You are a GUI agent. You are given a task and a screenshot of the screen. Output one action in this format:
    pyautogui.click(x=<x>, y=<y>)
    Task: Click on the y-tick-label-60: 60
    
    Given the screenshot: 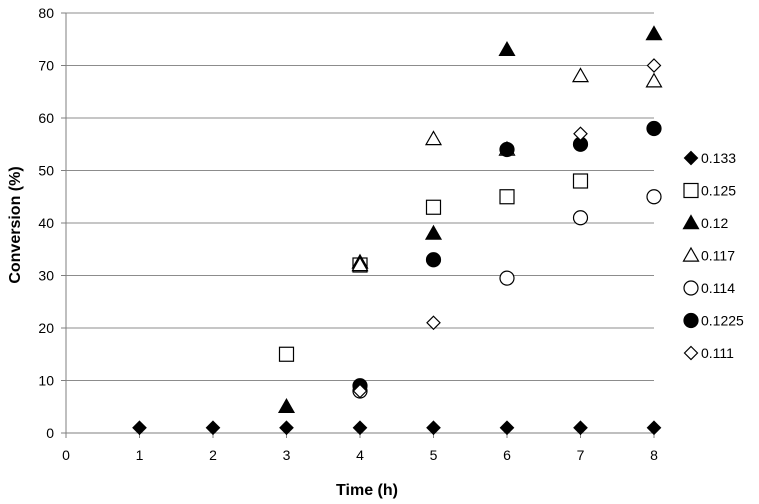 What is the action you would take?
    pyautogui.click(x=46, y=118)
    